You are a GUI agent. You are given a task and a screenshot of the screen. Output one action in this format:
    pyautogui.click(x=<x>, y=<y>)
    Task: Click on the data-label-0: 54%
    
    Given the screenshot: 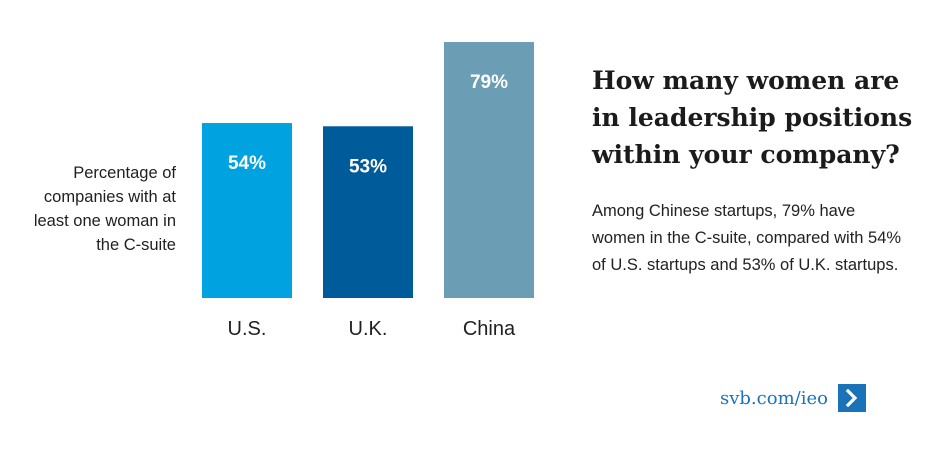 What is the action you would take?
    pyautogui.click(x=247, y=163)
    